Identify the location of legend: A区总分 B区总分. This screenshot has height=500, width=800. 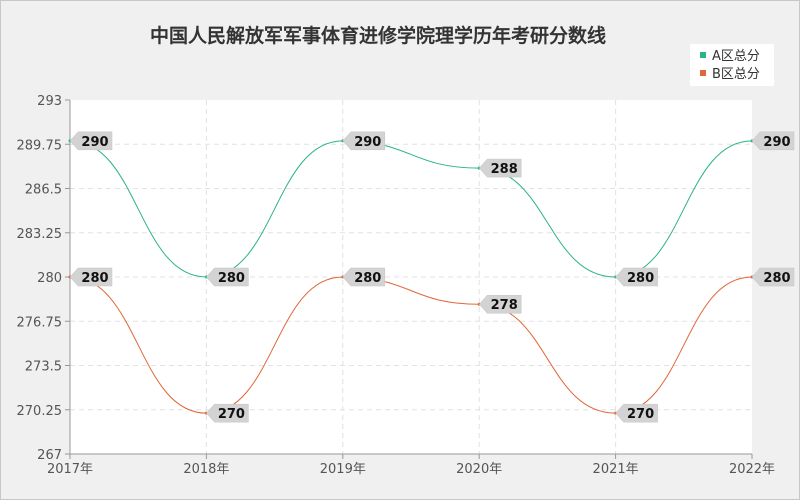
(730, 65).